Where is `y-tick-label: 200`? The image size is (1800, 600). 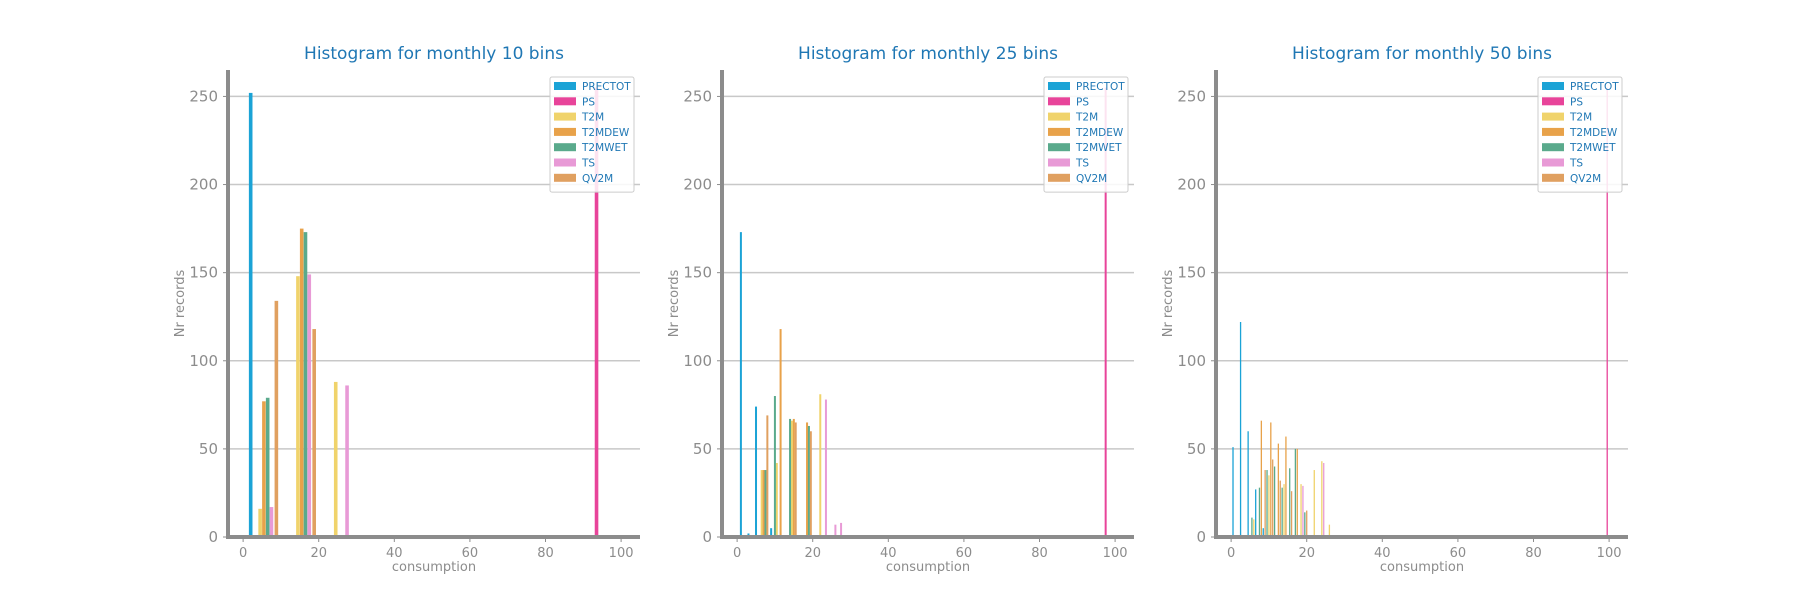
y-tick-label: 200 is located at coordinates (203, 185).